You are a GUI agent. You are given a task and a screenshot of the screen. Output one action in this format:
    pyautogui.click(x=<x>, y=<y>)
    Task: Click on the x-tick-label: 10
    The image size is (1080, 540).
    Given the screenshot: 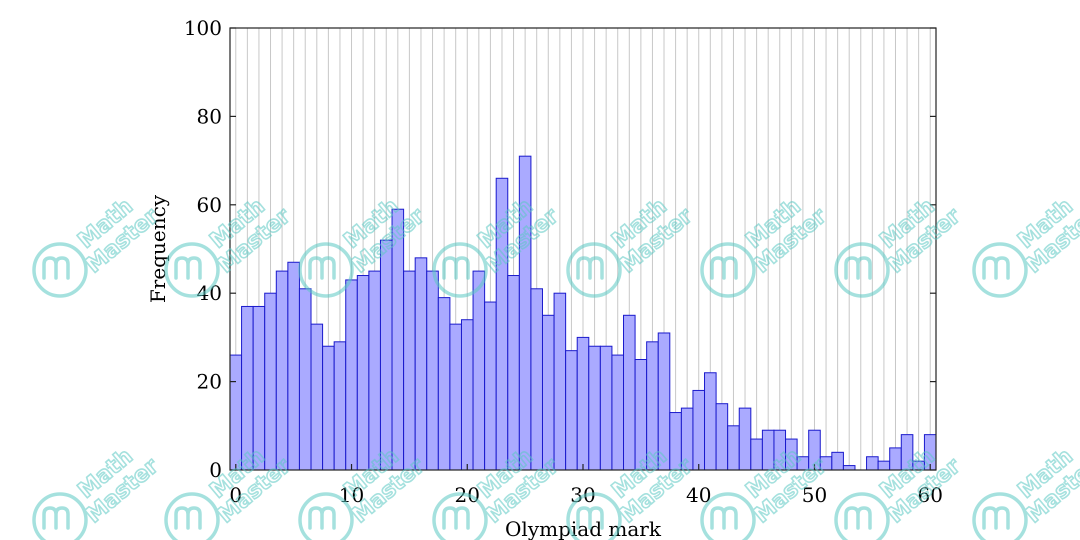 What is the action you would take?
    pyautogui.click(x=351, y=495)
    